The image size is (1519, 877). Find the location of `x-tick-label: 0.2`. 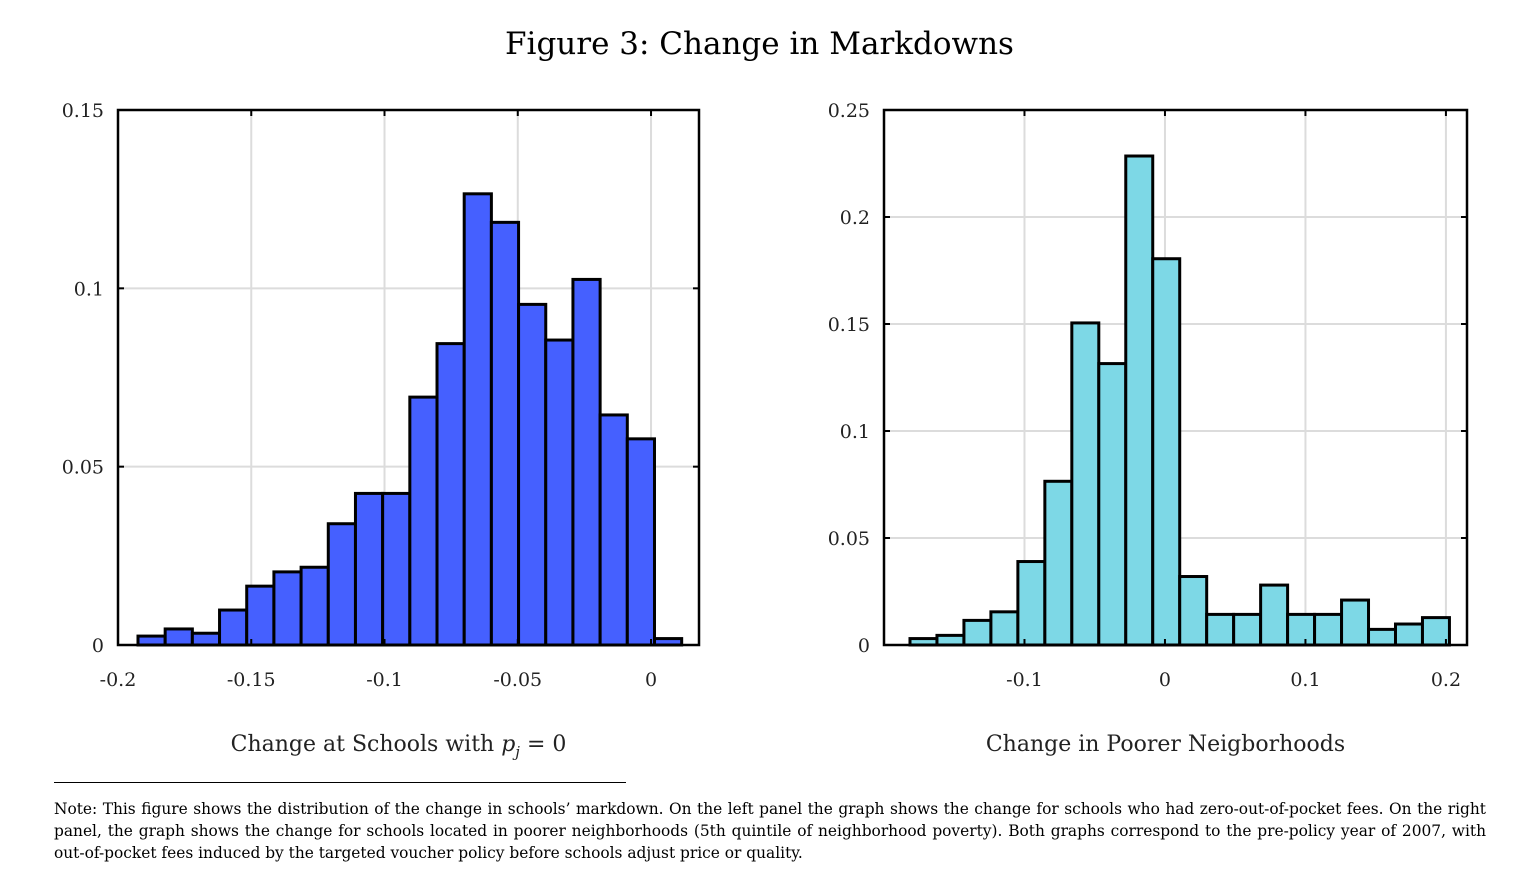

x-tick-label: 0.2 is located at coordinates (1446, 680).